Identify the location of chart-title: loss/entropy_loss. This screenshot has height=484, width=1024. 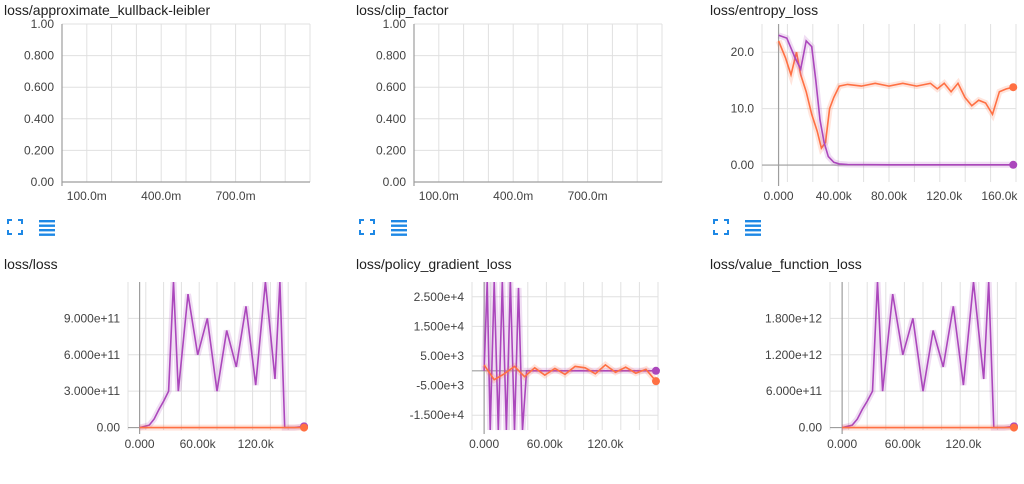
(764, 10).